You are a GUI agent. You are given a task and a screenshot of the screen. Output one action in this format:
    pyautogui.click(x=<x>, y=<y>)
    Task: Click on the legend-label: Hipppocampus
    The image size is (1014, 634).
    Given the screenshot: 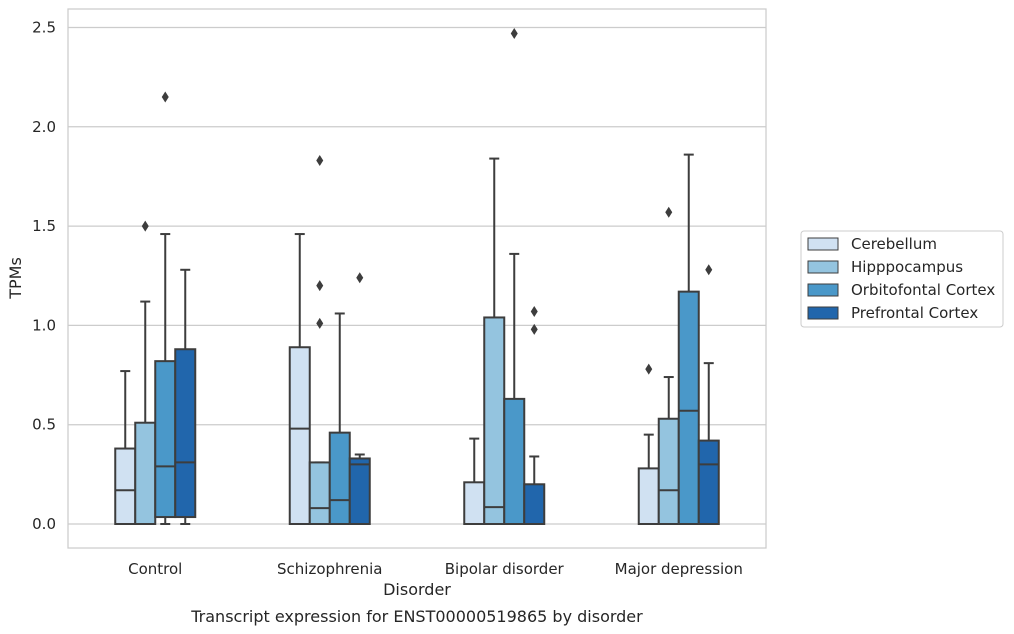 What is the action you would take?
    pyautogui.click(x=907, y=267)
    